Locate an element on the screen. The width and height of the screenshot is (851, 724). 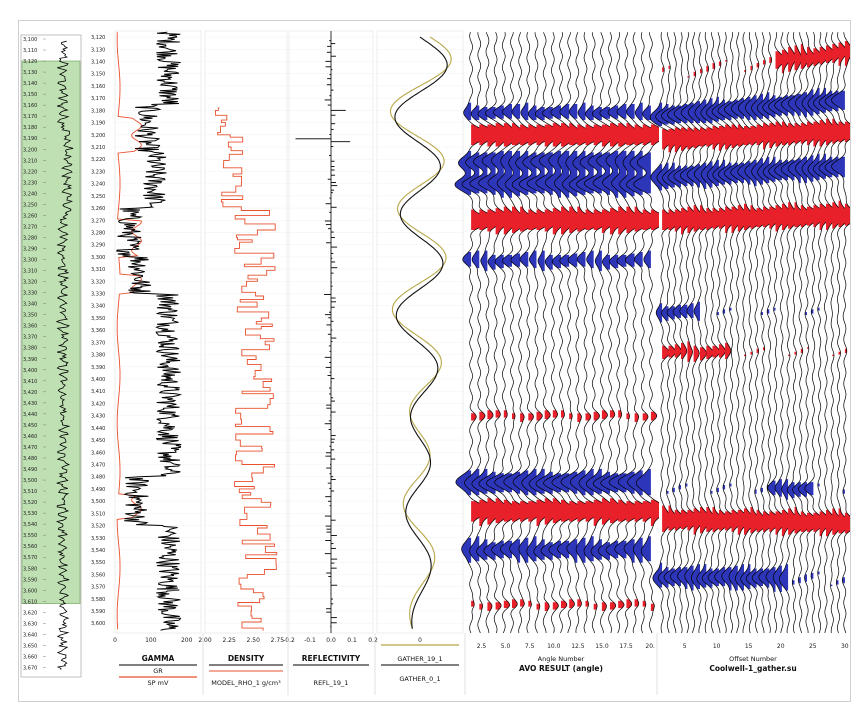
overview-depth-tick: 3,630 is located at coordinates (30, 624).